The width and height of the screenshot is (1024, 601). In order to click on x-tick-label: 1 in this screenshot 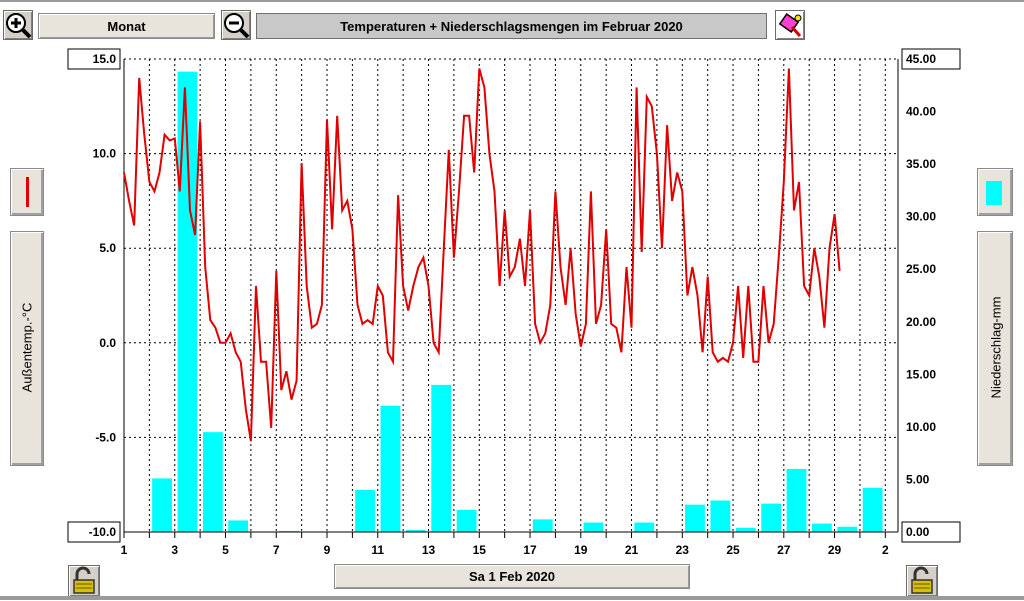, I will do `click(124, 550)`.